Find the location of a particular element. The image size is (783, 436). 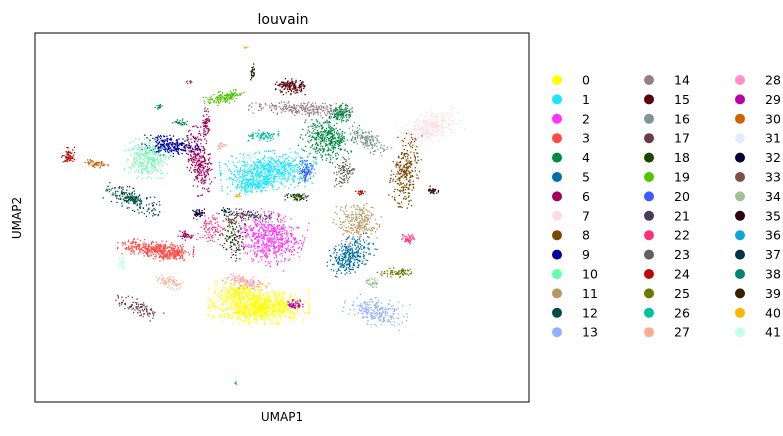

legend-label-17: 17 is located at coordinates (682, 138).